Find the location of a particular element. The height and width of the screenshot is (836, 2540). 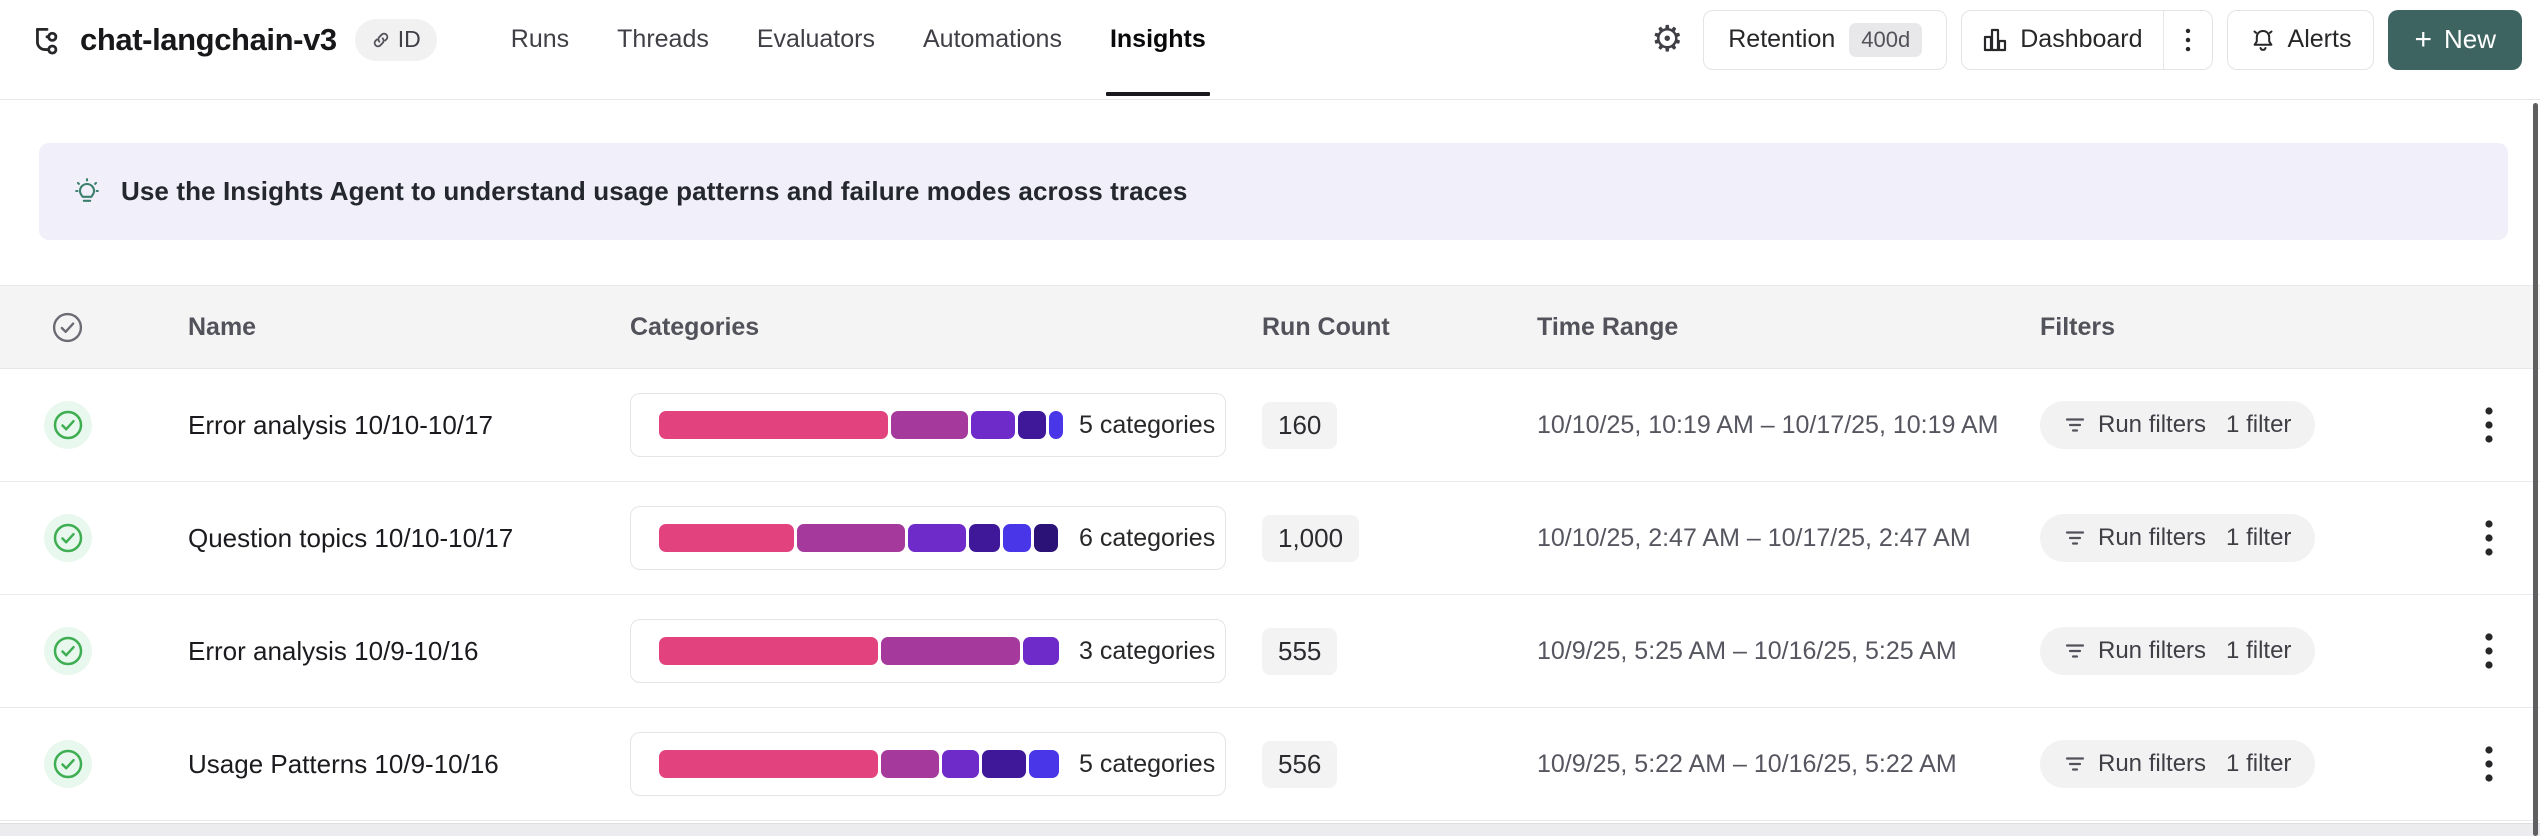

run-count-badge: 1,000 is located at coordinates (1311, 538).